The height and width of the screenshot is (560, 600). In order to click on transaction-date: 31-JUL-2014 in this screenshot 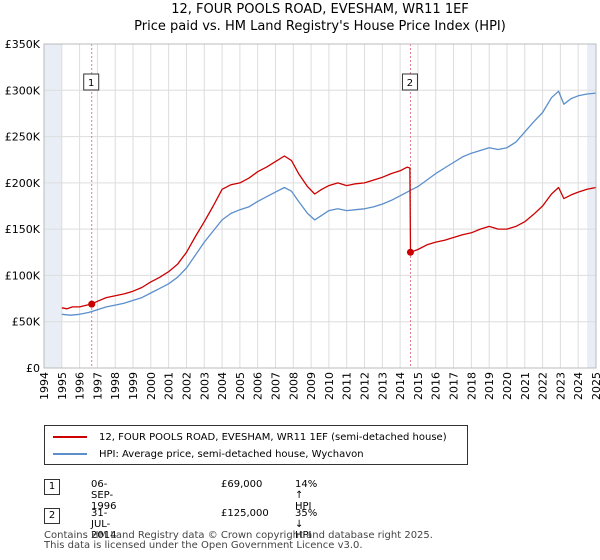, I will do `click(104, 524)`.